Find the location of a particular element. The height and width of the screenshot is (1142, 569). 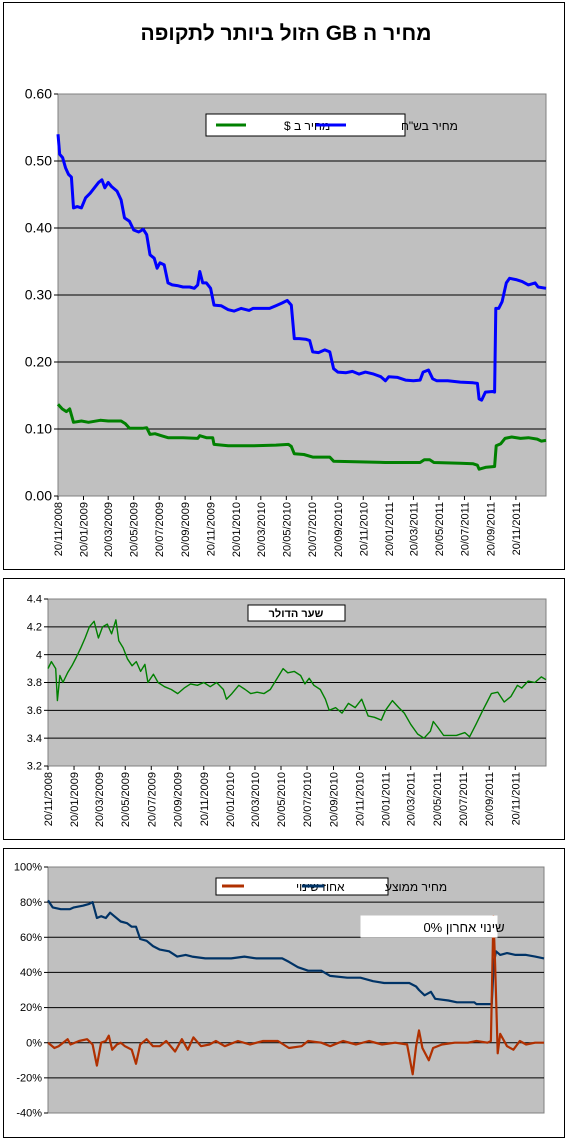

y-tick-label: -20% is located at coordinates (29, 1079).